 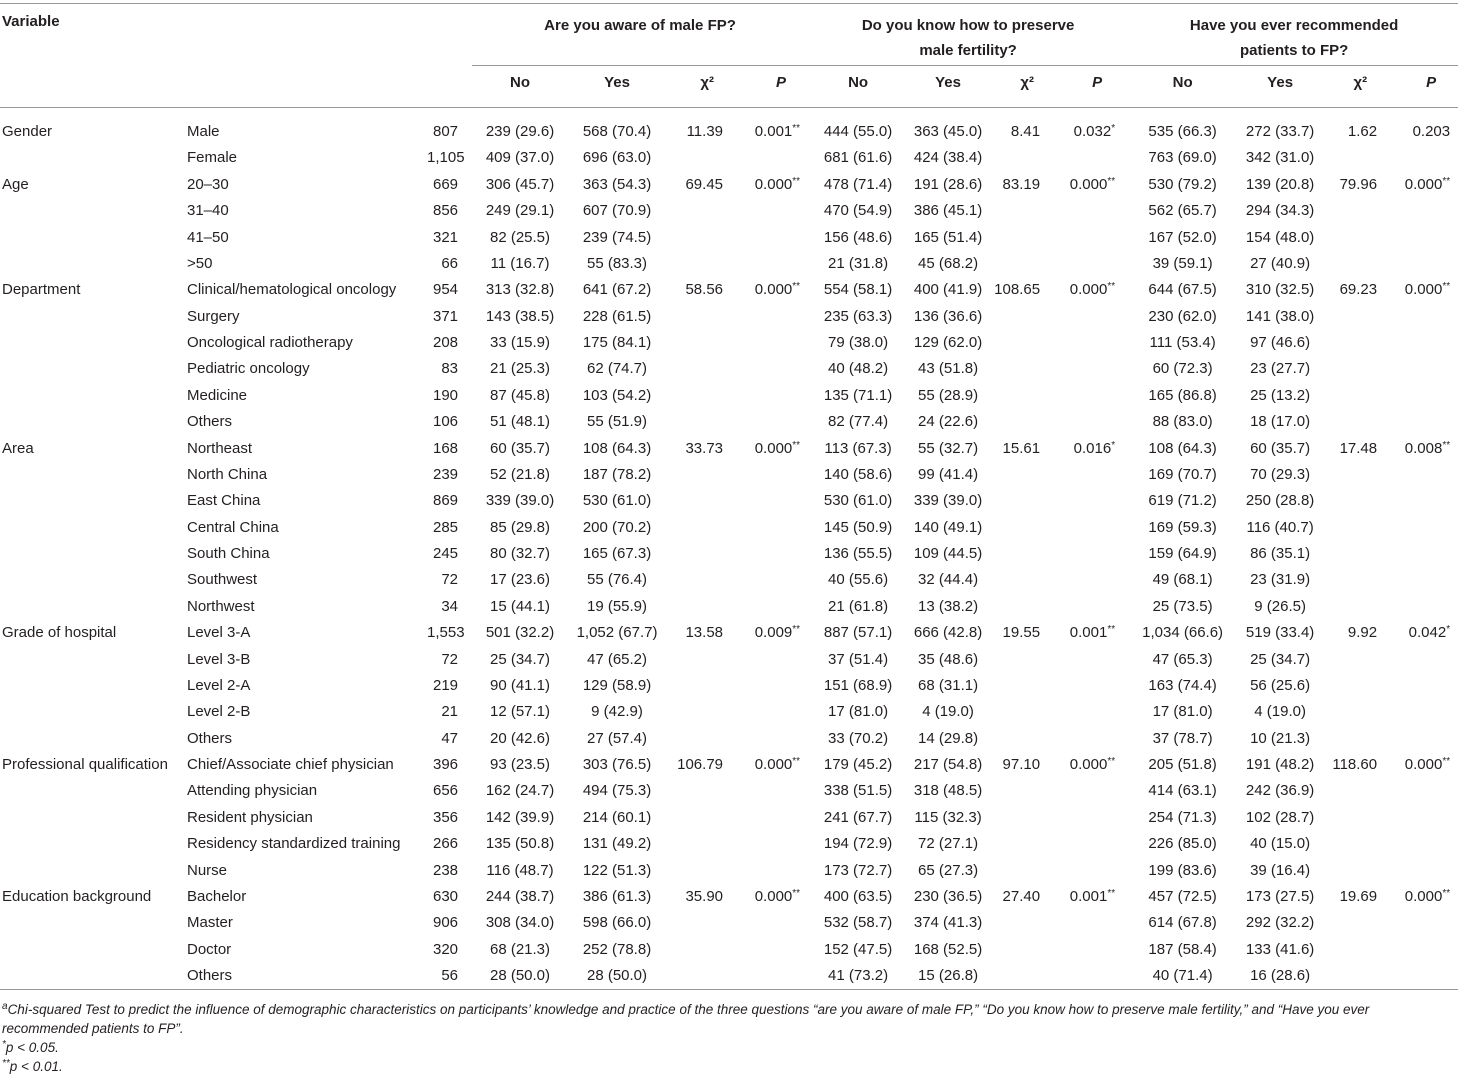 What do you see at coordinates (36, 1066) in the screenshot?
I see `footnote-text: p < 0.01.` at bounding box center [36, 1066].